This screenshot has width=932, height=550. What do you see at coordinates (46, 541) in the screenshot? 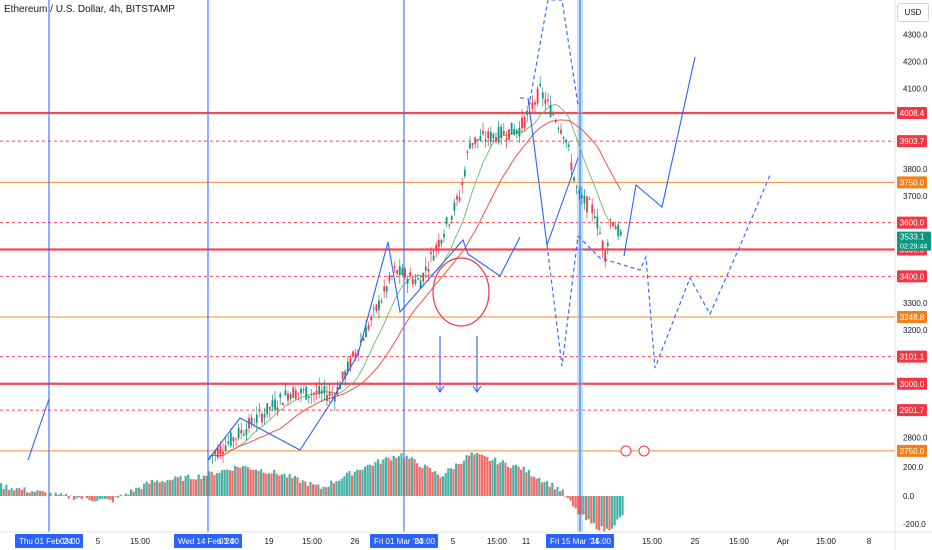
I see `time-highlight-label: Thu 01 Feb '24` at bounding box center [46, 541].